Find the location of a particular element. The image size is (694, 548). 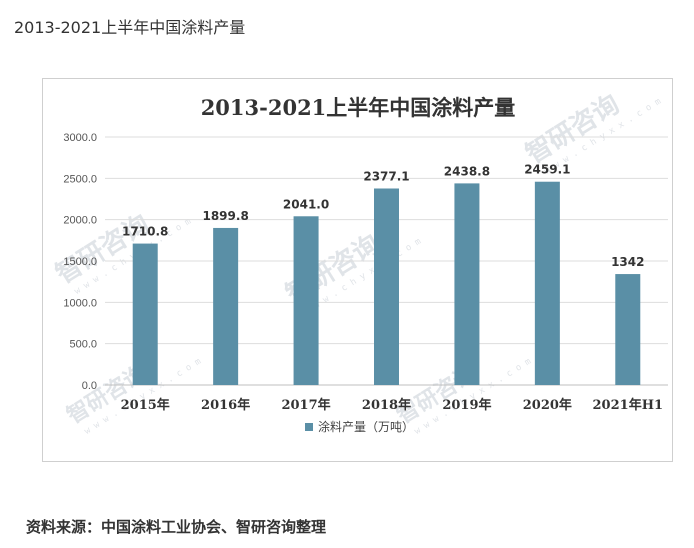

x-tick-label: 2019年 is located at coordinates (466, 405).